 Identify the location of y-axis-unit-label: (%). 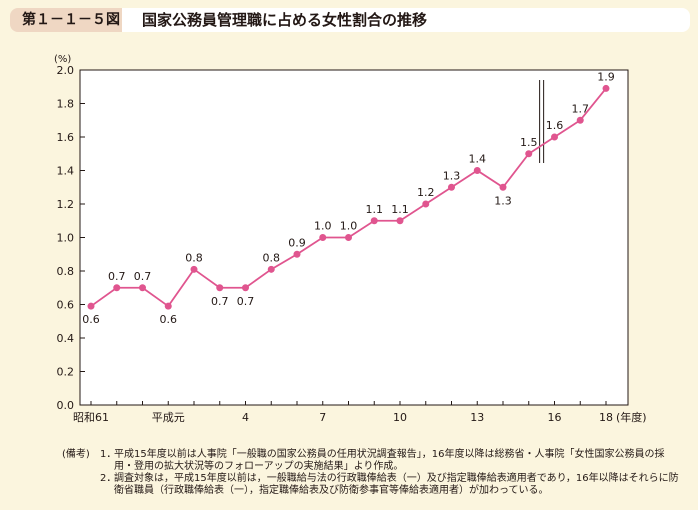
(62, 59).